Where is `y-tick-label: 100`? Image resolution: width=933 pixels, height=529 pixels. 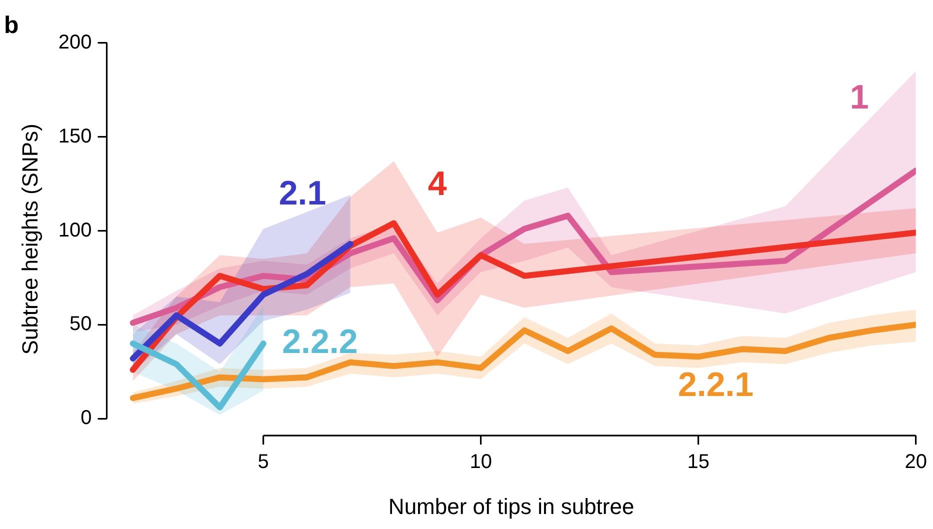
y-tick-label: 100 is located at coordinates (75, 230).